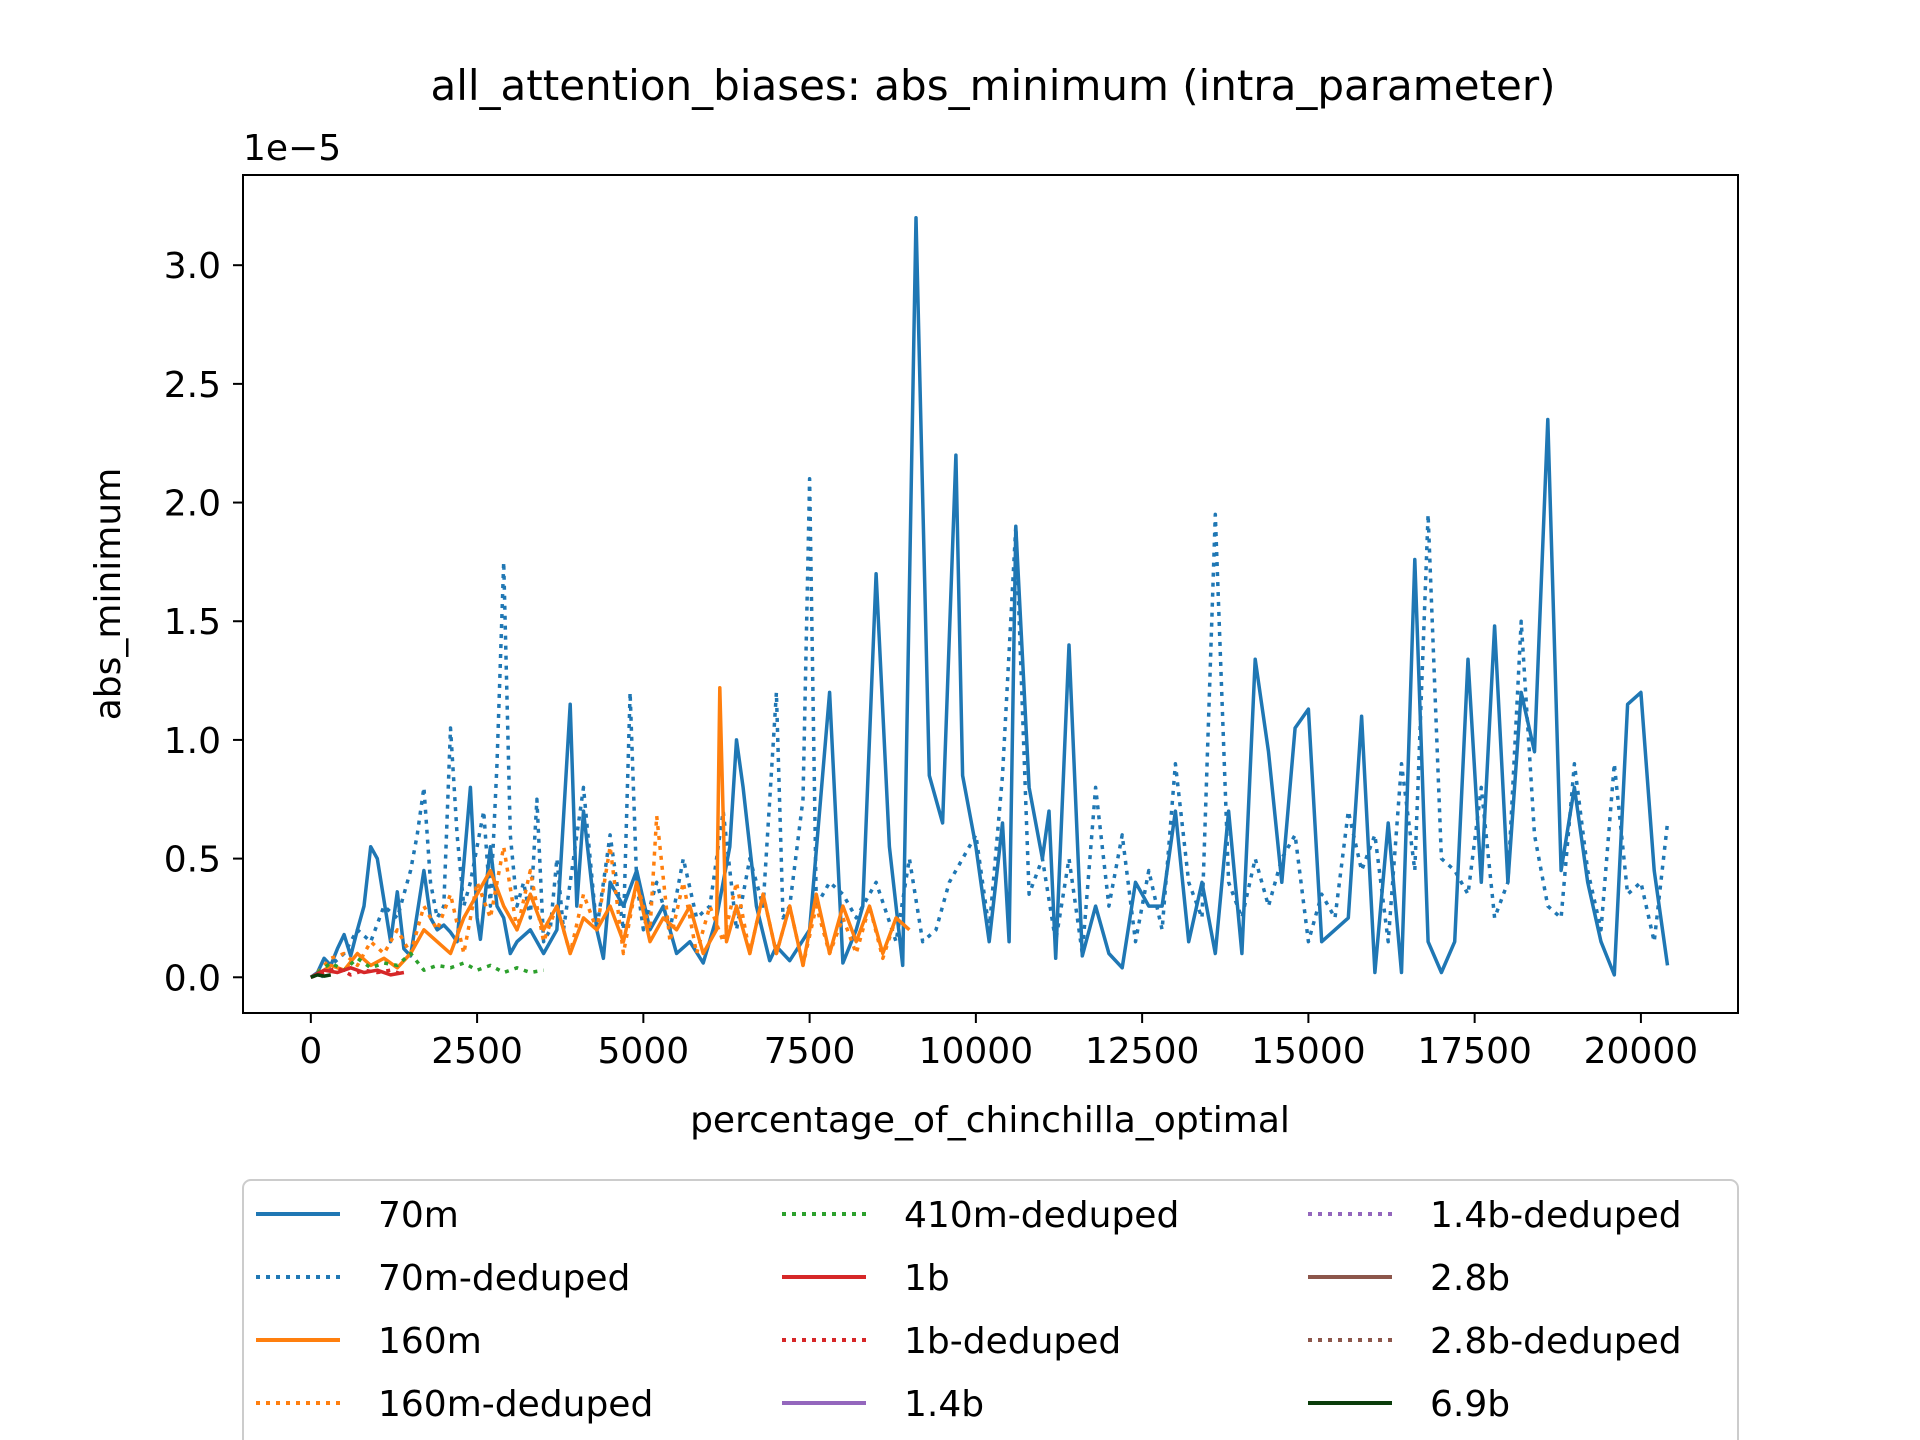  What do you see at coordinates (810, 1051) in the screenshot?
I see `x-tick-label: 7500` at bounding box center [810, 1051].